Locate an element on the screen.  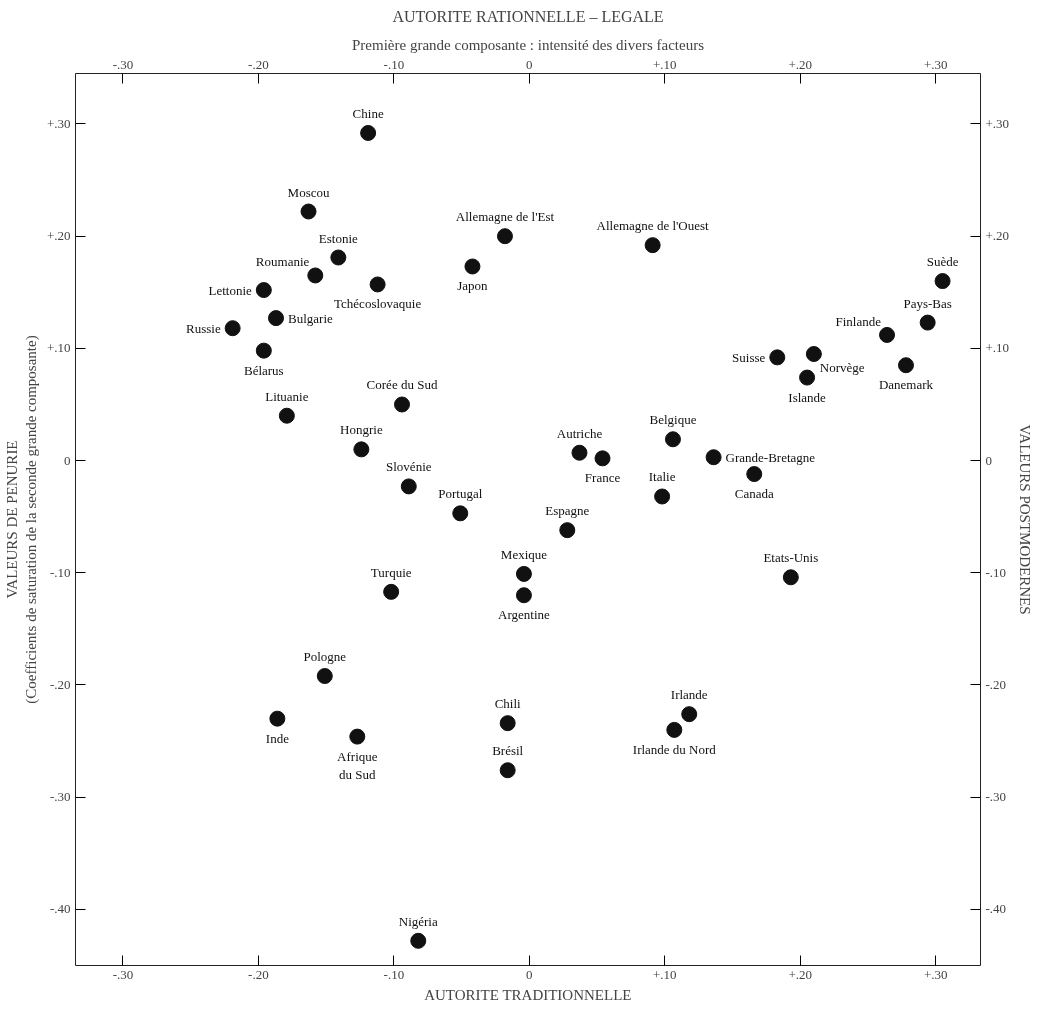
x-tick-label: +.10 is located at coordinates (665, 974).